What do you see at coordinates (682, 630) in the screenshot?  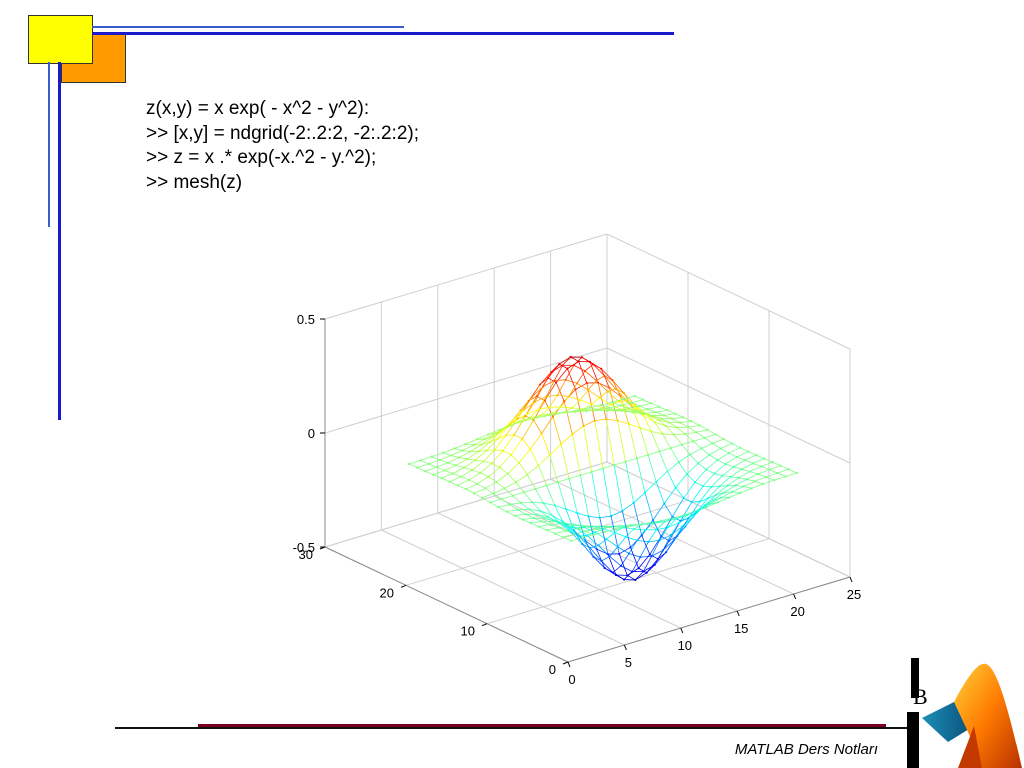 I see `x-tick-mark` at bounding box center [682, 630].